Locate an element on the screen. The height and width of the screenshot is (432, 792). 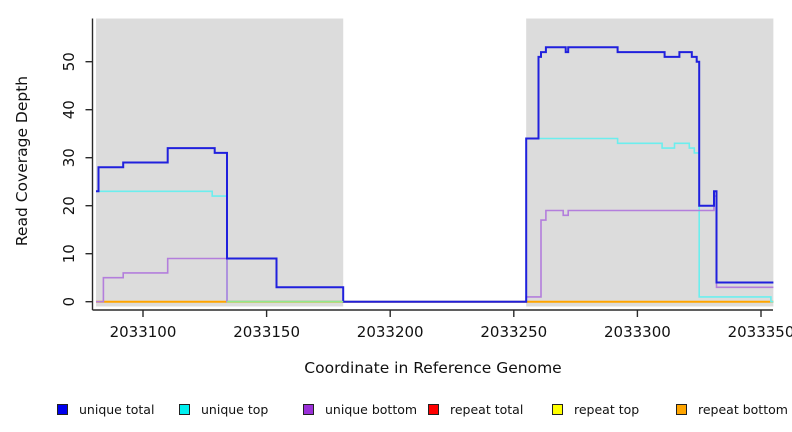
legend-label: unique bottom is located at coordinates (371, 409).